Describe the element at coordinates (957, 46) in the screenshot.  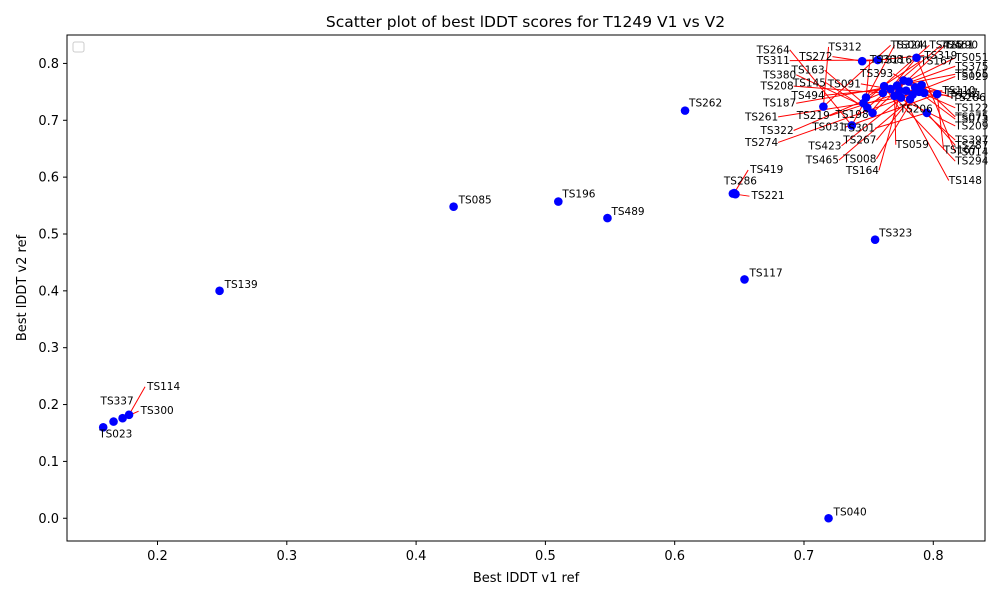
I see `point-label: TS461` at that location.